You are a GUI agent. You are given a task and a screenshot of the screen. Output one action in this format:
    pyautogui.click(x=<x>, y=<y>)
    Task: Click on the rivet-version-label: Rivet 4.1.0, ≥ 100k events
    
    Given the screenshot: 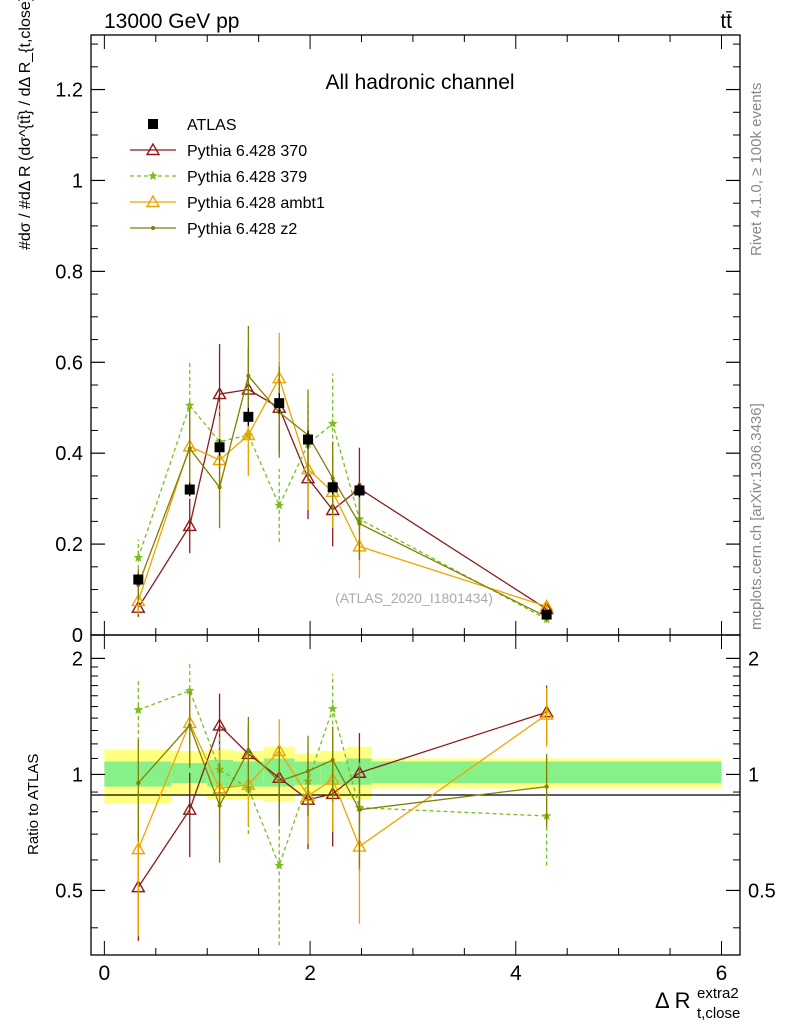 What is the action you would take?
    pyautogui.click(x=756, y=169)
    